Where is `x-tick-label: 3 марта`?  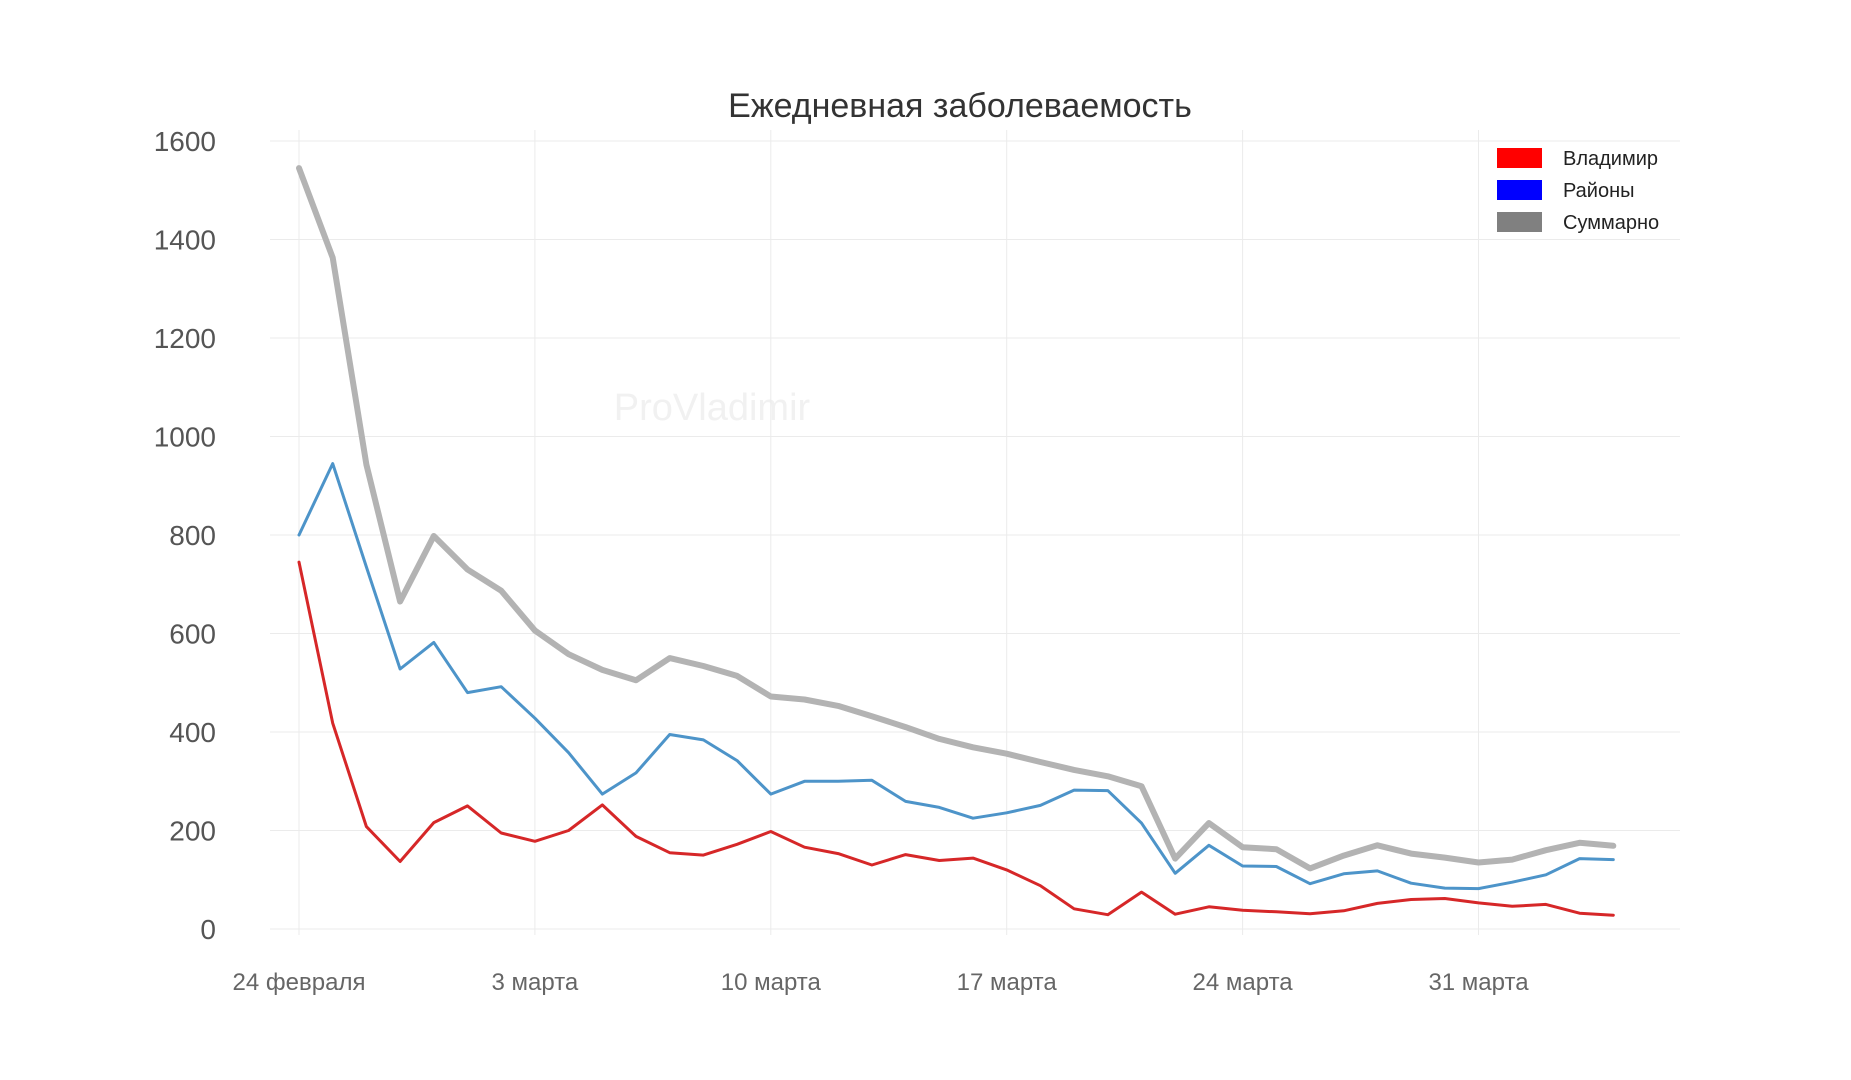
x-tick-label: 3 марта is located at coordinates (535, 982).